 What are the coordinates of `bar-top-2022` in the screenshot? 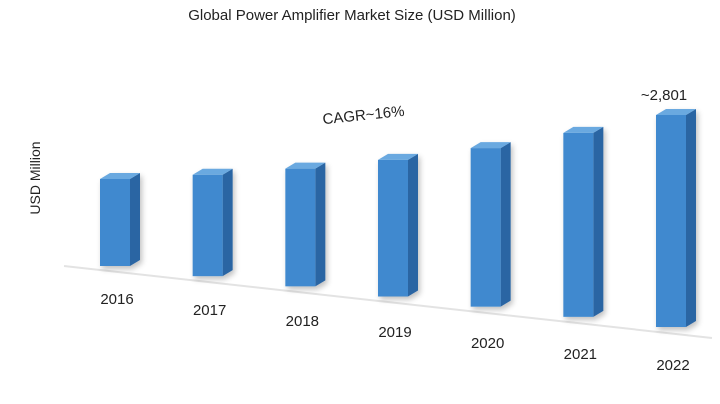 It's located at (676, 112).